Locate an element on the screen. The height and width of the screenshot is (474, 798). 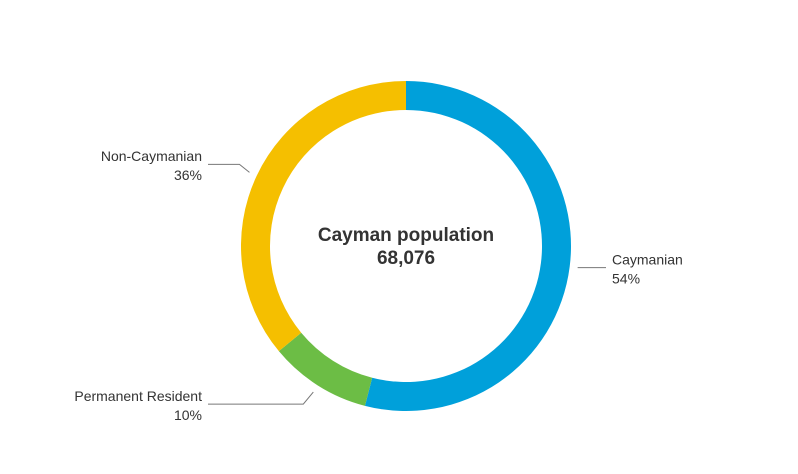
slice-value-label: 10% is located at coordinates (188, 415).